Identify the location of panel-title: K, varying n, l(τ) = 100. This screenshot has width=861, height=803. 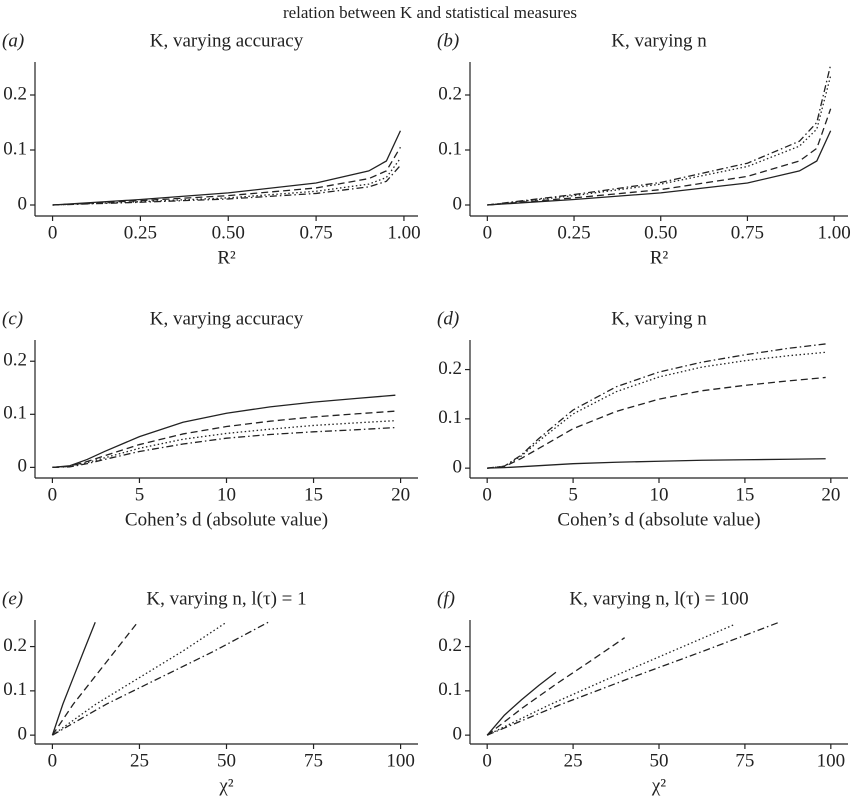
(658, 598).